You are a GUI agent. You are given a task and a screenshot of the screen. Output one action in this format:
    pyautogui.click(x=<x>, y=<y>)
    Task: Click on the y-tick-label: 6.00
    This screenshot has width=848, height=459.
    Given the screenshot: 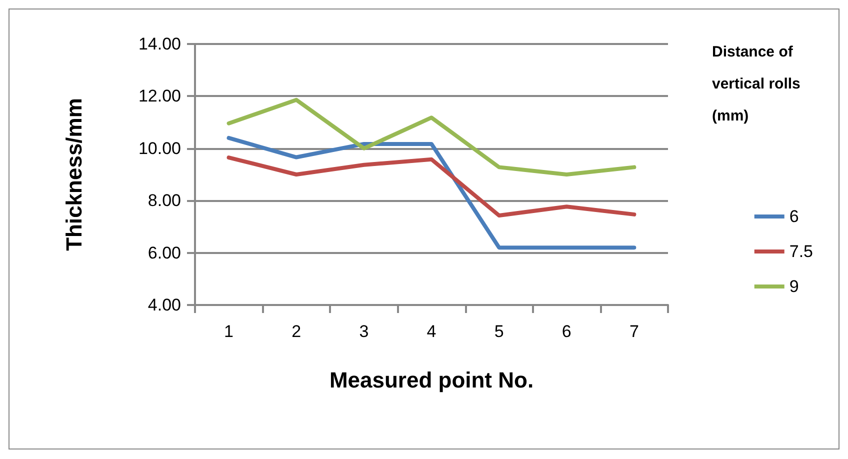 What is the action you would take?
    pyautogui.click(x=164, y=252)
    